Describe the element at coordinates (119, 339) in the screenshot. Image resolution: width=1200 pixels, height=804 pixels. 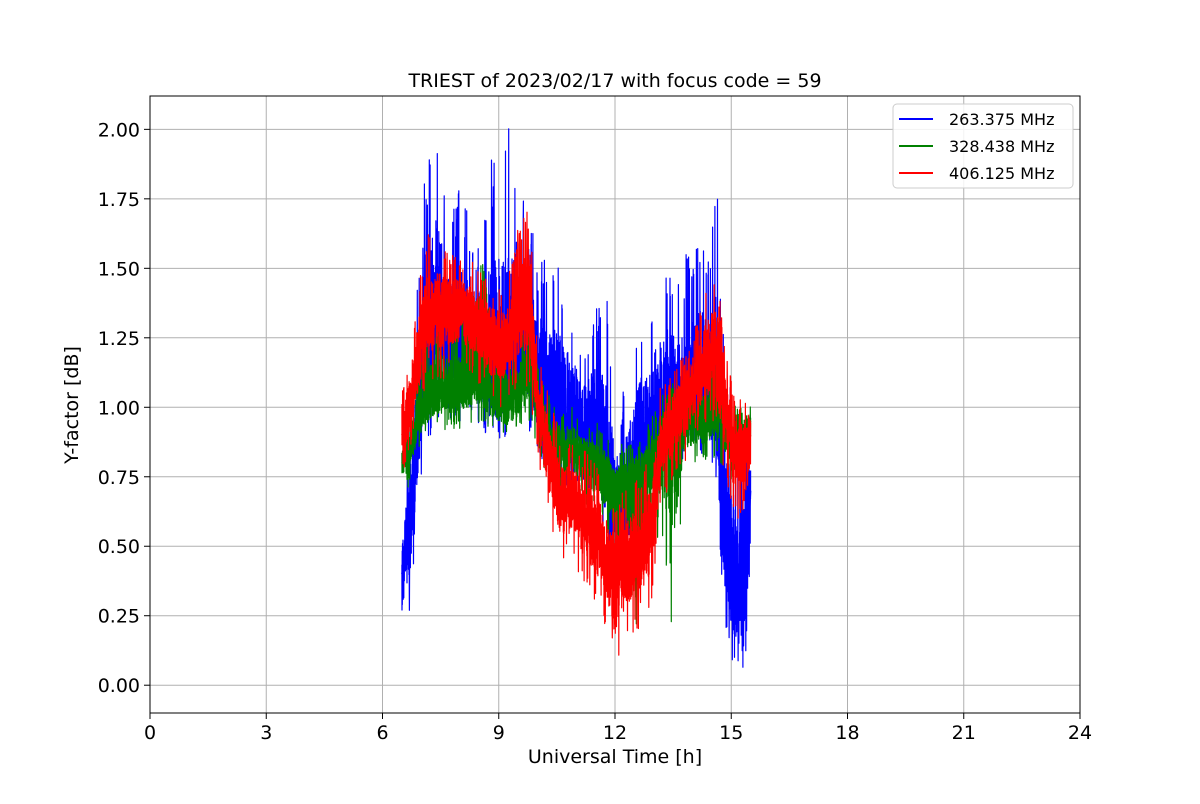
I see `y-tick-label: 1.25` at that location.